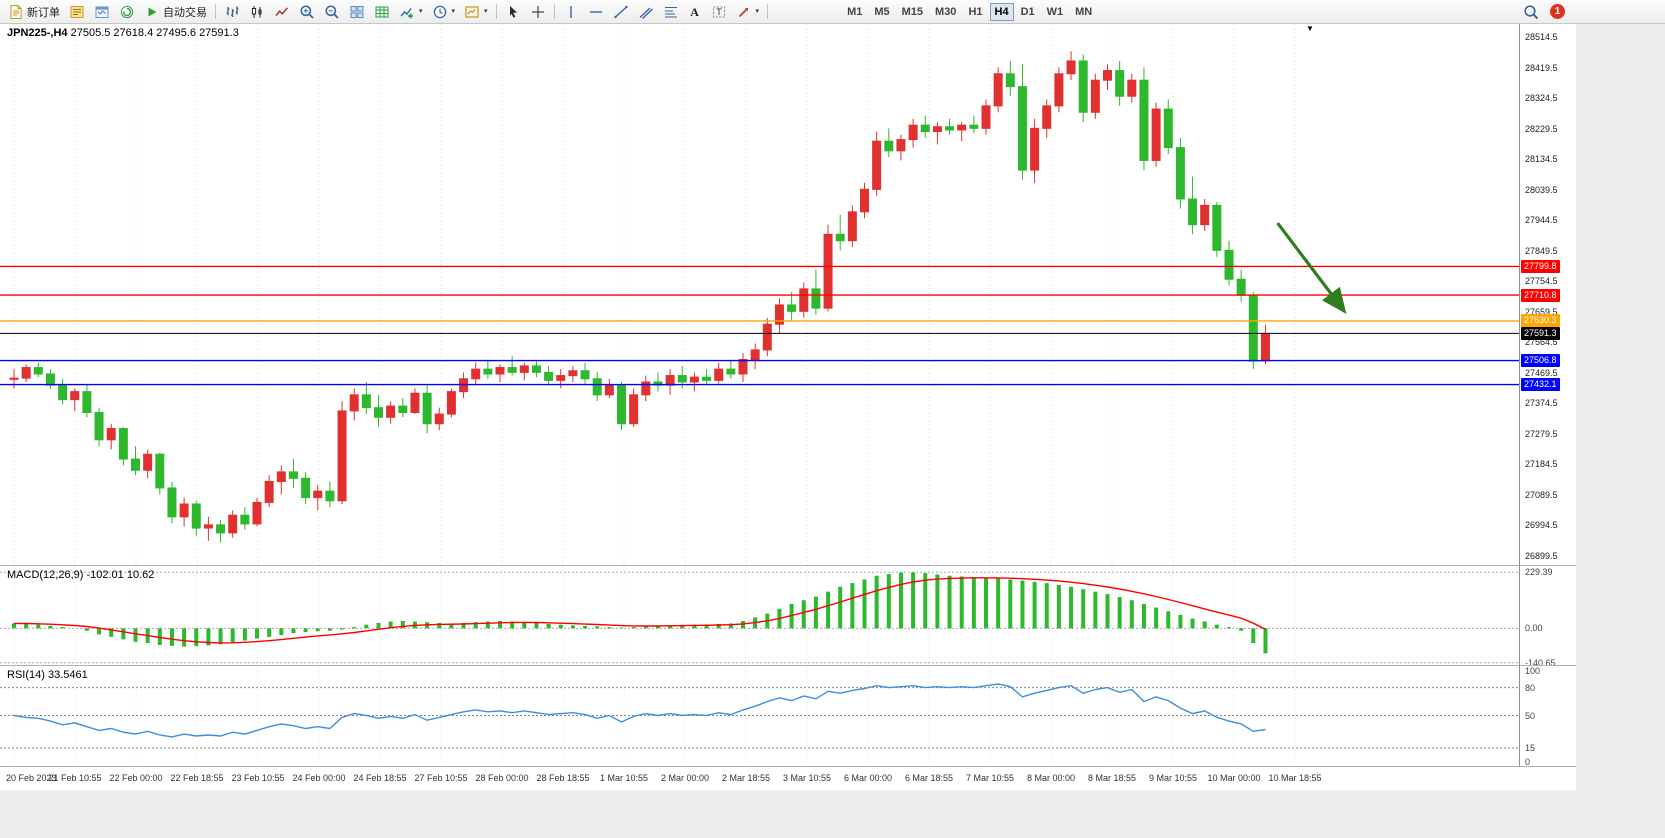  Describe the element at coordinates (1541, 281) in the screenshot. I see `price-tick: 27754.5` at that location.